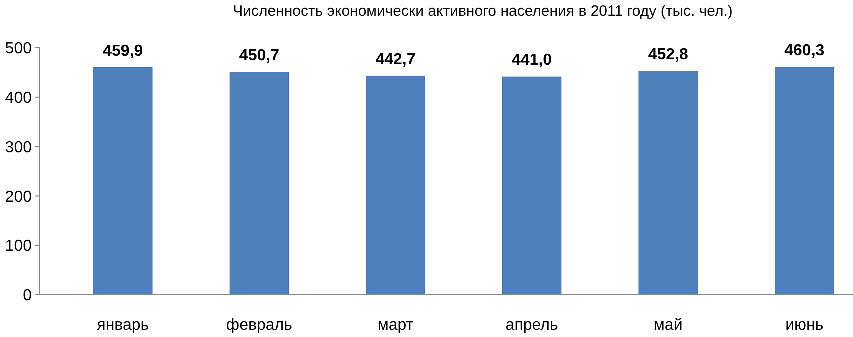  Describe the element at coordinates (396, 59) in the screenshot. I see `data-label: 442,7` at that location.